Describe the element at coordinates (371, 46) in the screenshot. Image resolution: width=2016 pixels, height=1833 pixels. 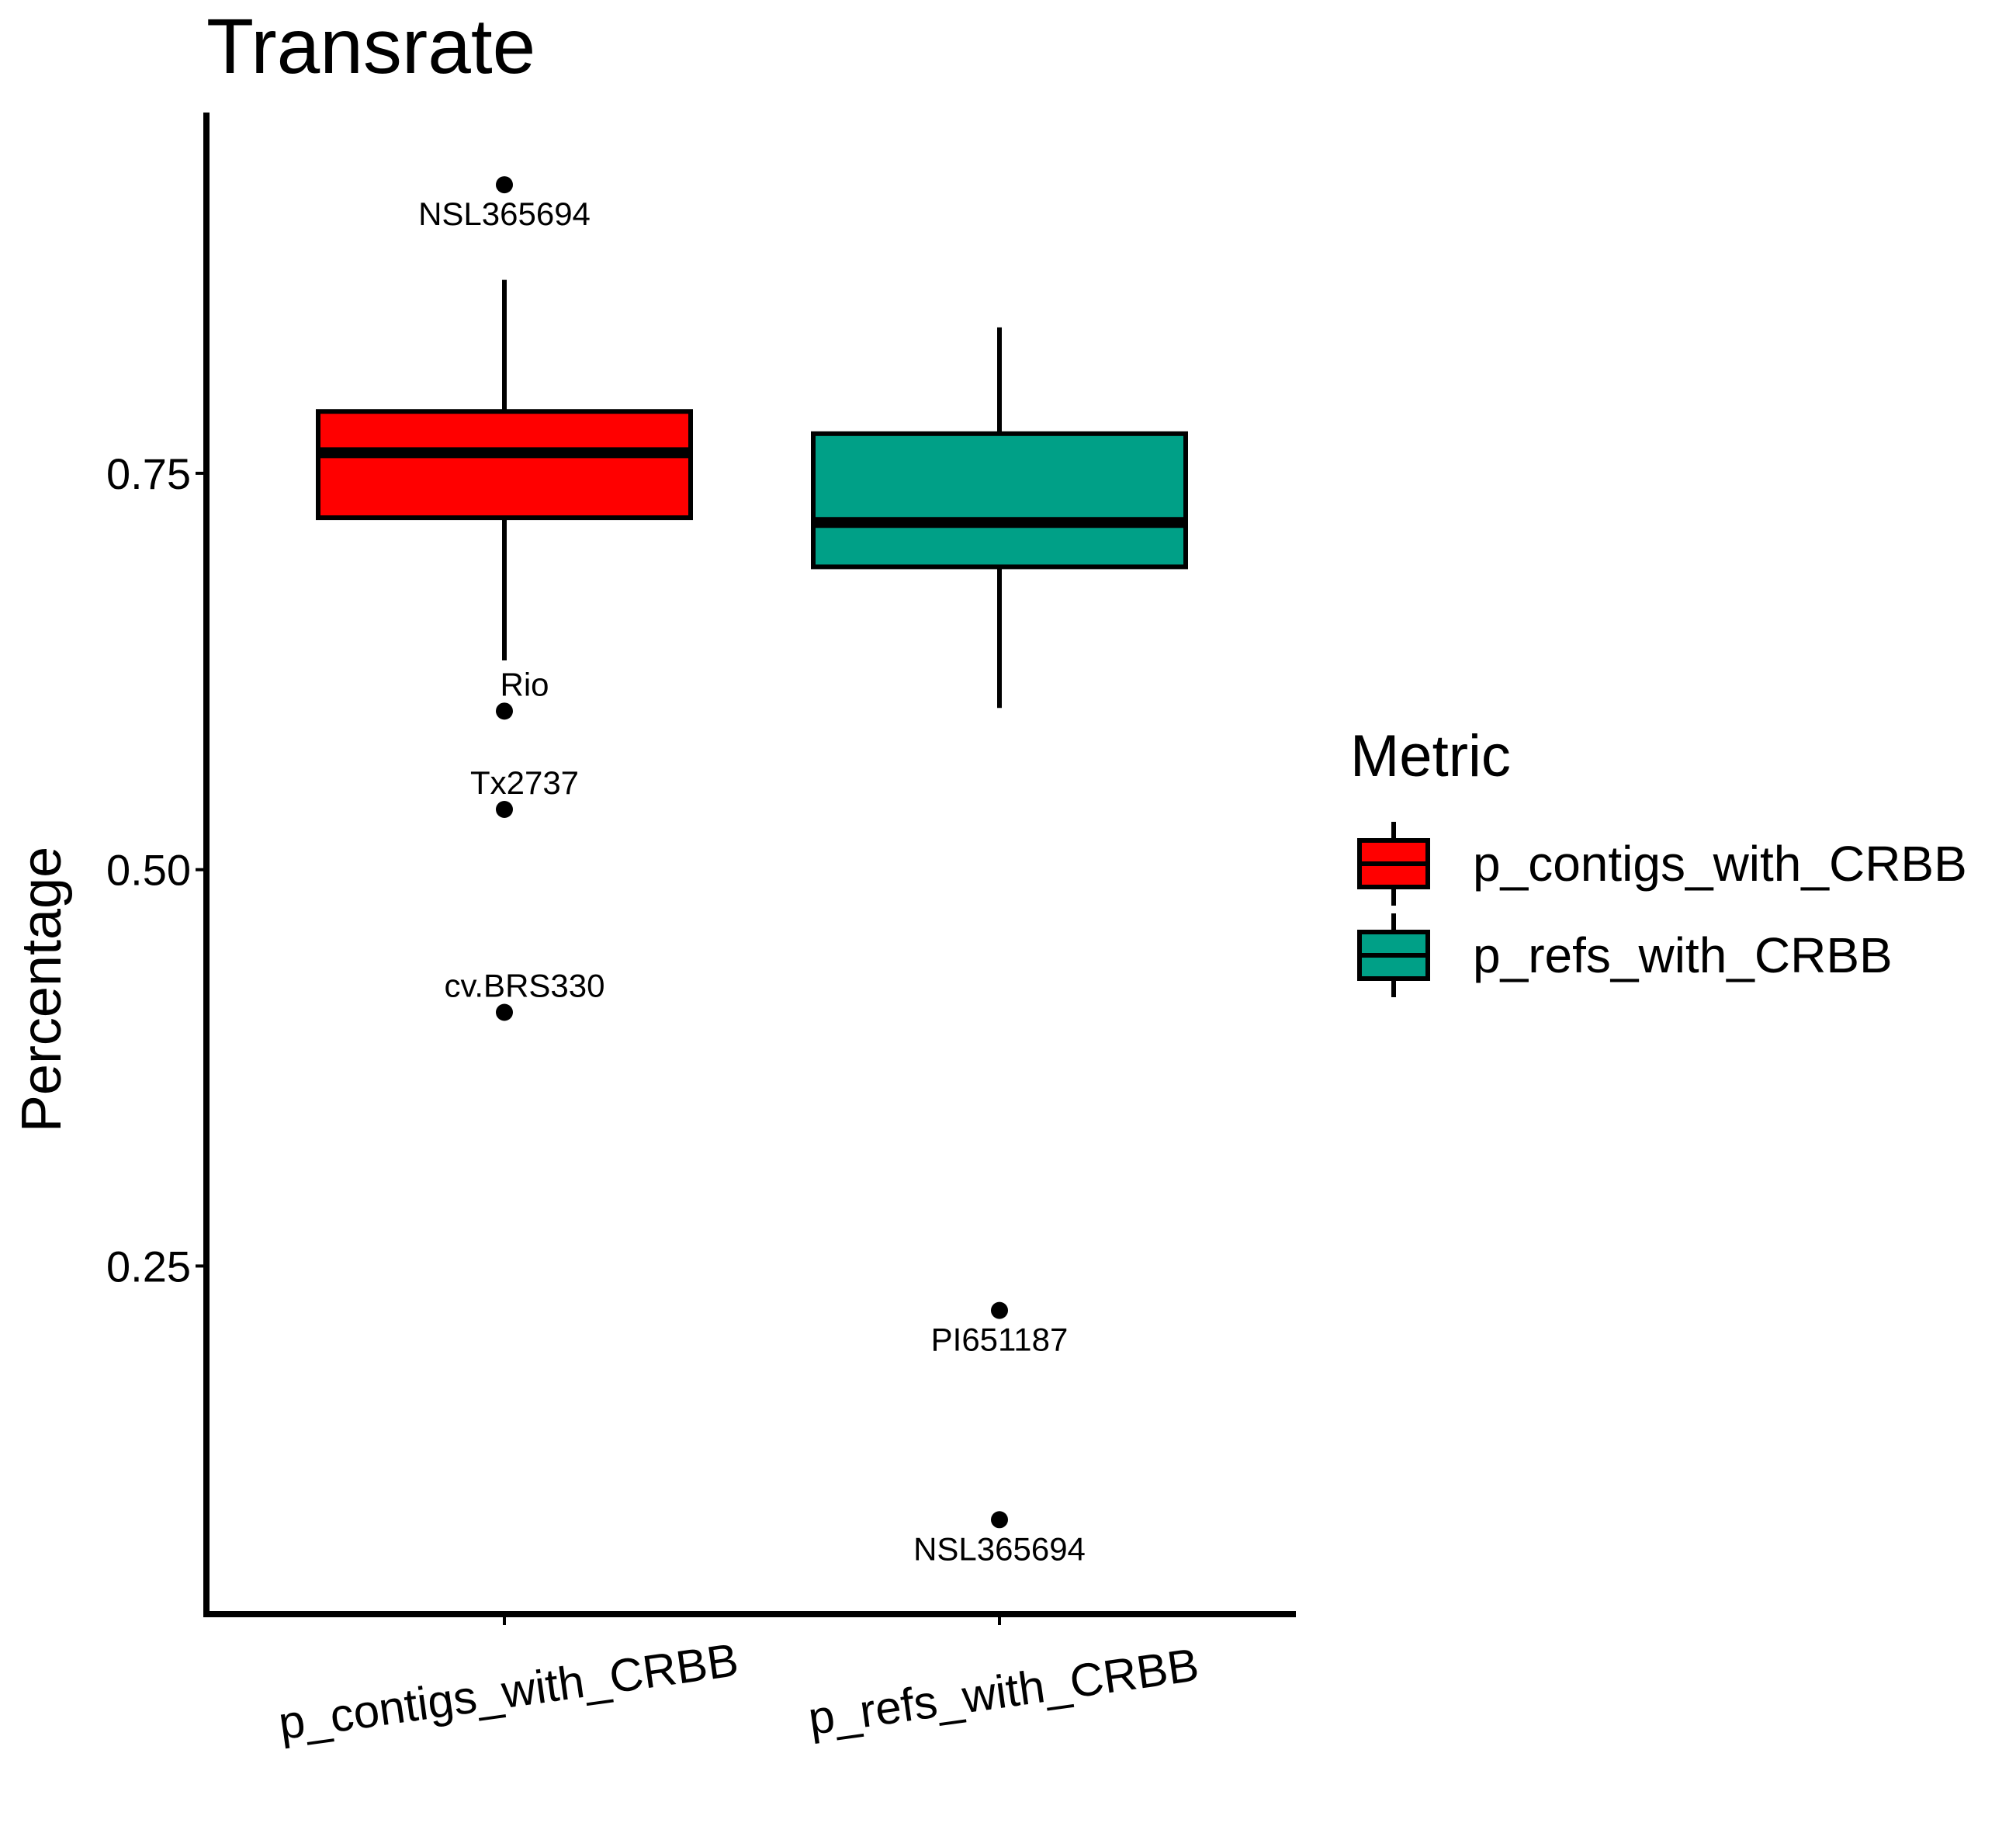
I see `chart-title: Transrate` at that location.